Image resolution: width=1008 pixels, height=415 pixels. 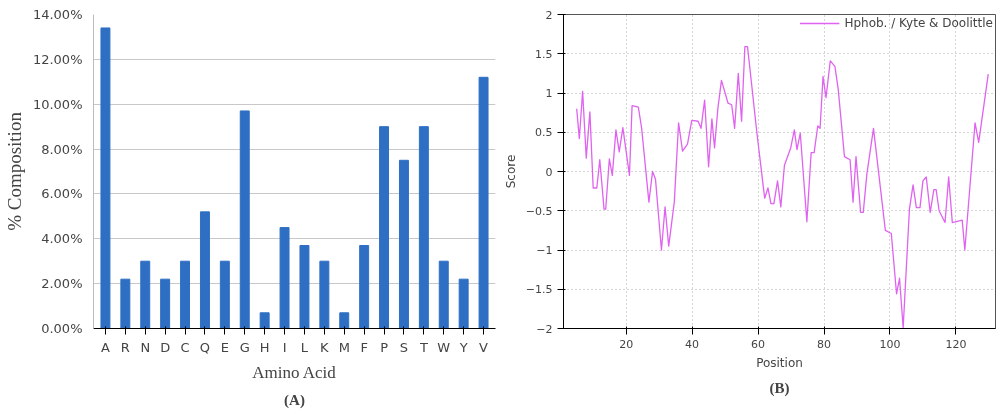 I want to click on x-tick-label: K, so click(x=325, y=347).